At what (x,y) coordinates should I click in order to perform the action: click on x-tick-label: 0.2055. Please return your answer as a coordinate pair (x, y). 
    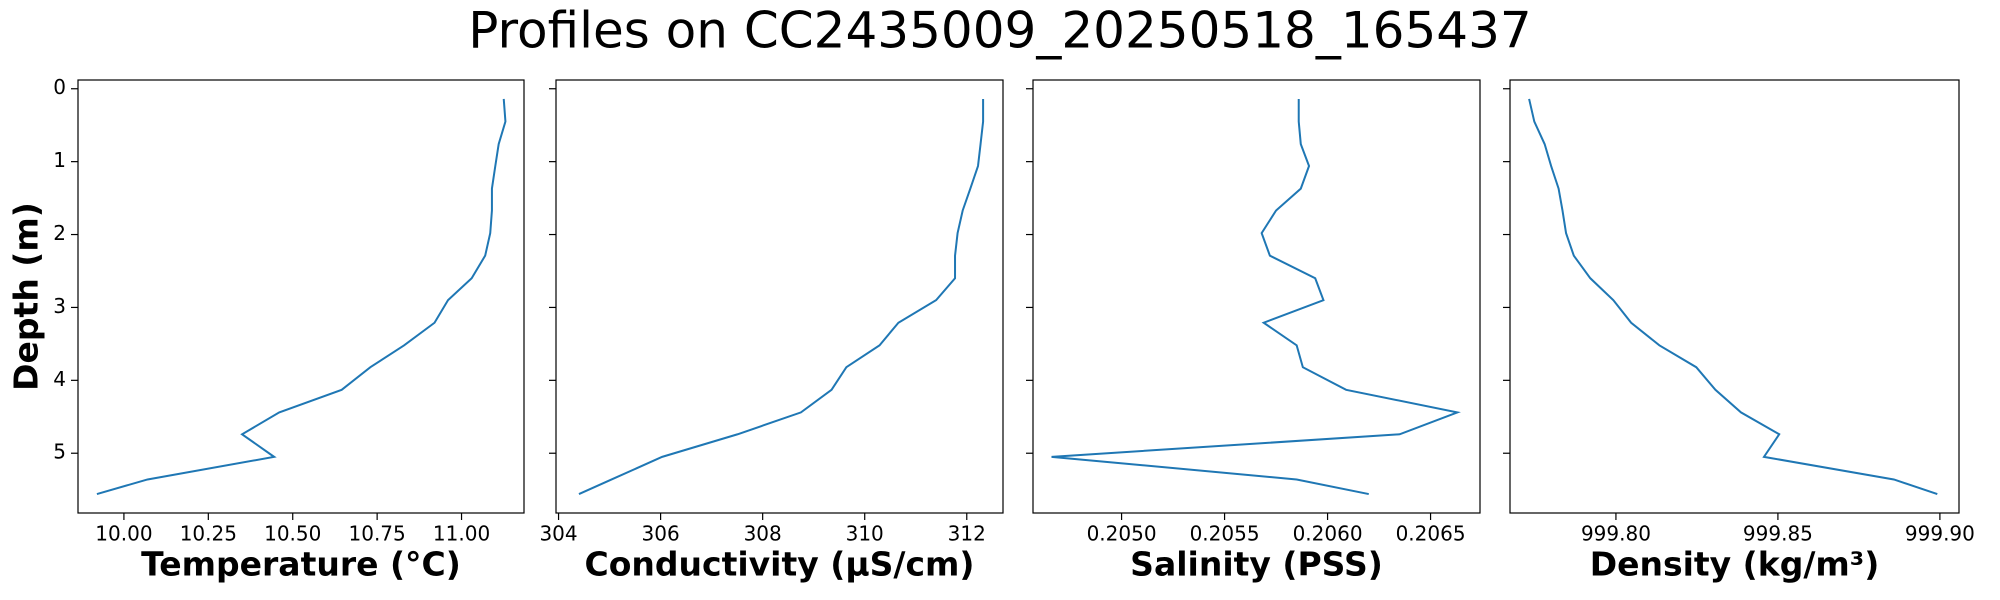
    Looking at the image, I should click on (1225, 534).